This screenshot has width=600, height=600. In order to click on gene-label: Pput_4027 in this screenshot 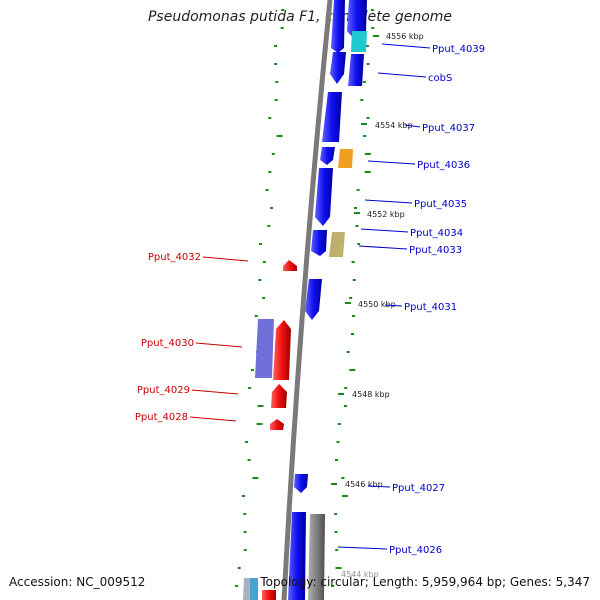, I will do `click(418, 488)`.